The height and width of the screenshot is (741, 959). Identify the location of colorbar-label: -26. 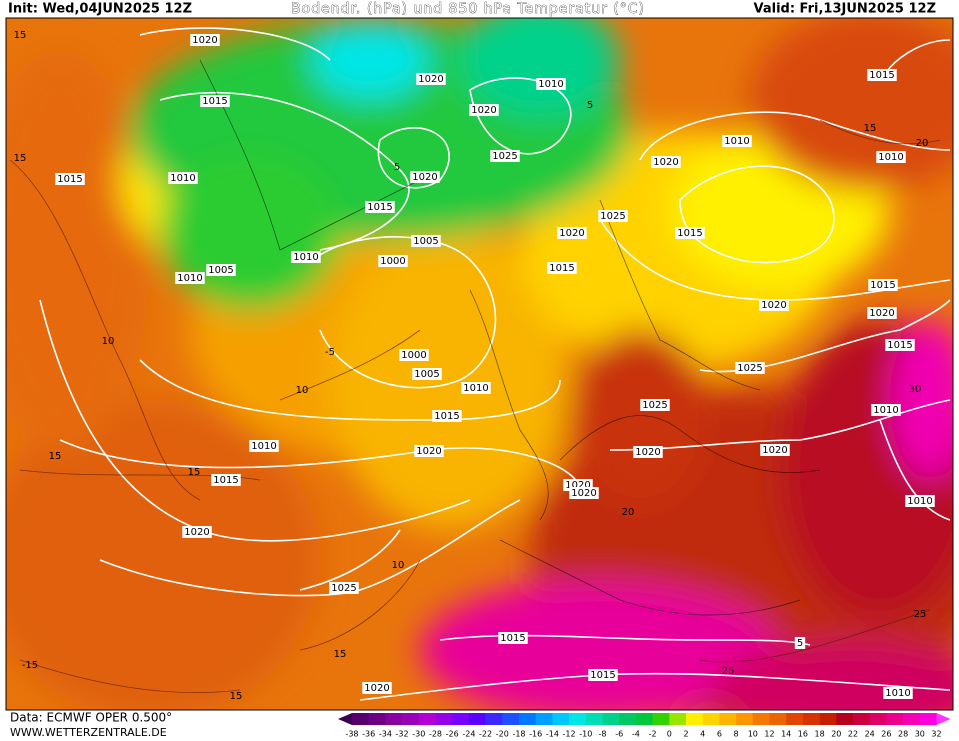
(452, 734).